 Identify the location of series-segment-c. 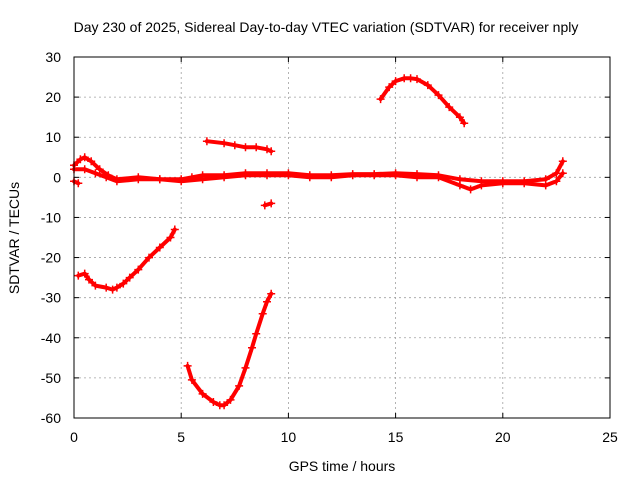
(239, 146).